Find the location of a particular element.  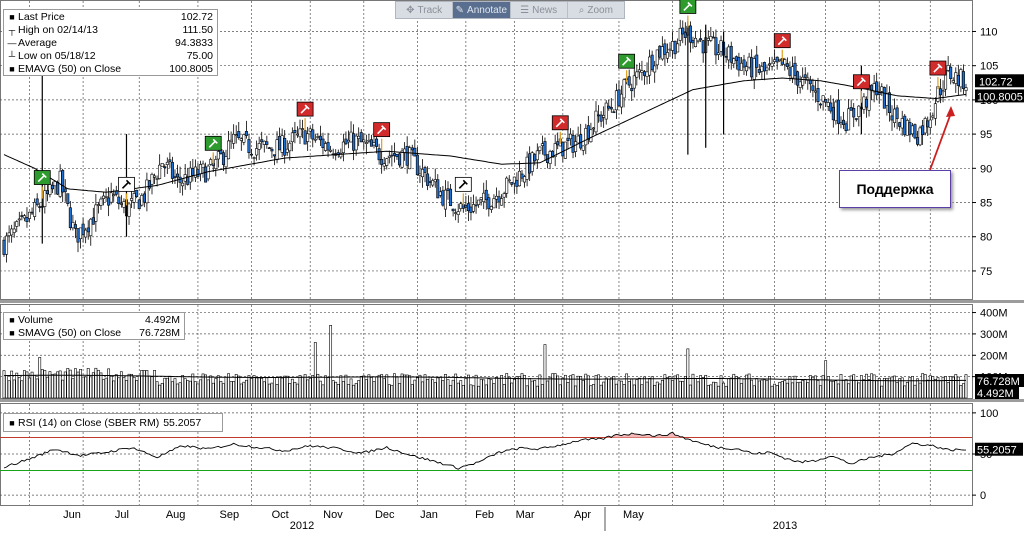

smavg-value-label: 76.728M is located at coordinates (998, 382).